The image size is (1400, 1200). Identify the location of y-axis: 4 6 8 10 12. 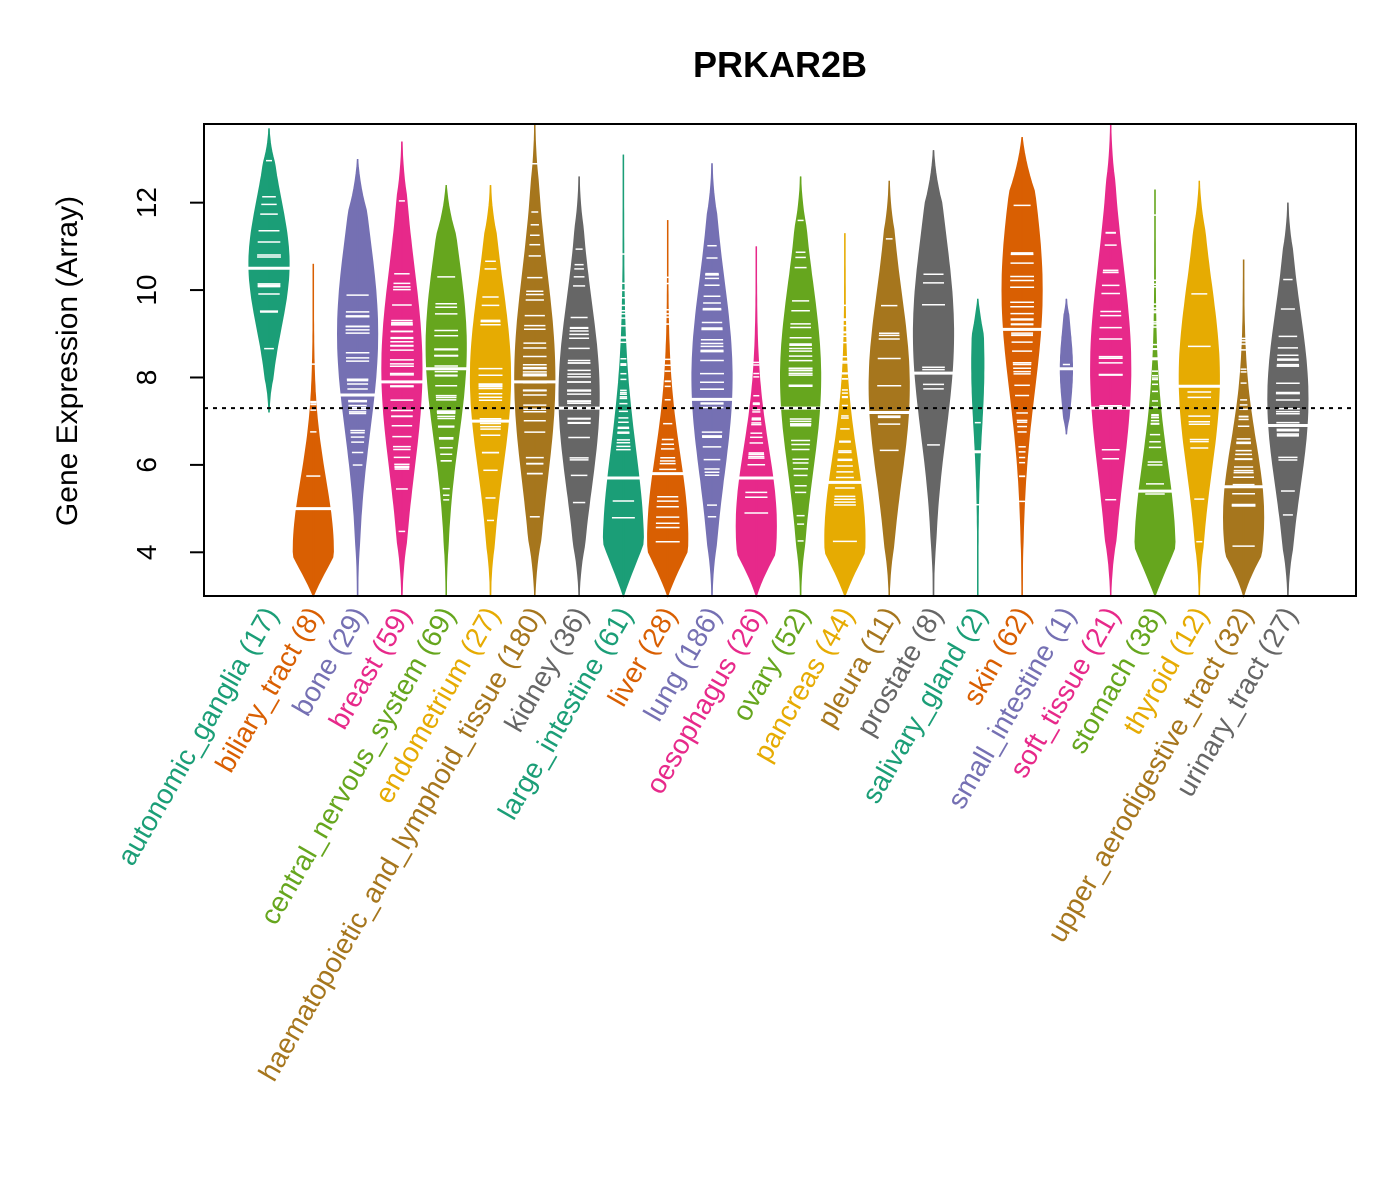
(167, 373).